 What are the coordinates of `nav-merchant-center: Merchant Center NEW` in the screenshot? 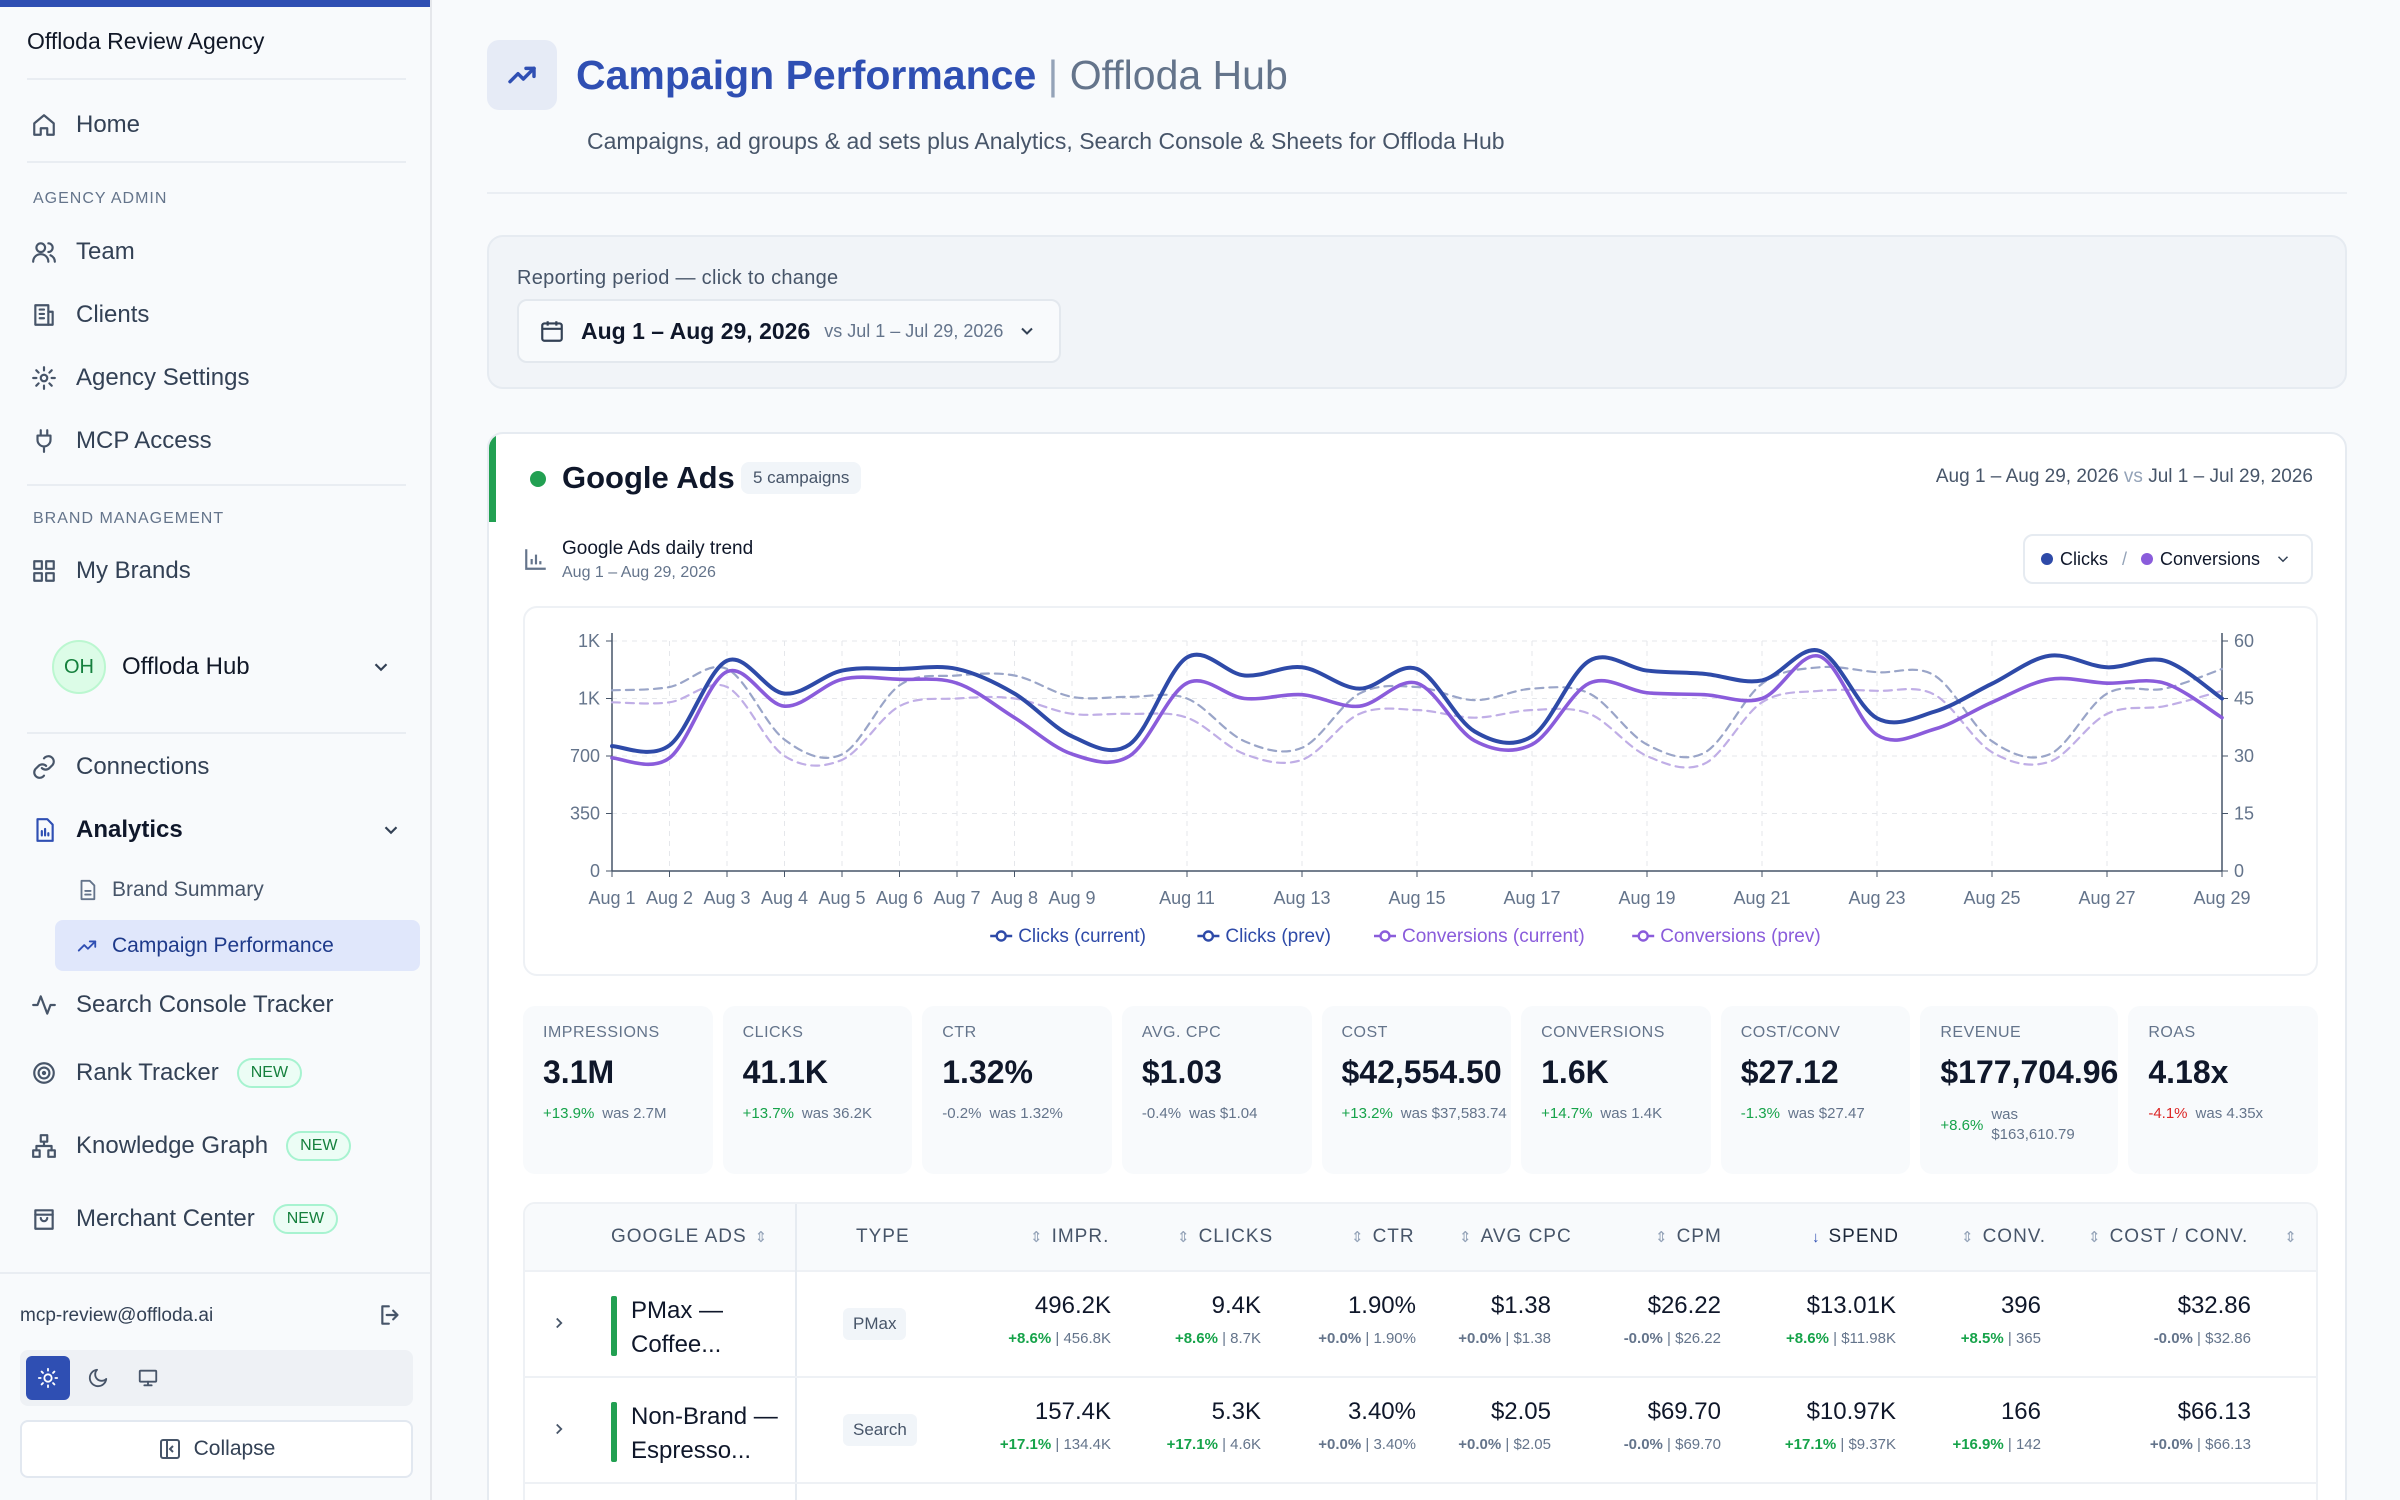 It's located at (184, 1219).